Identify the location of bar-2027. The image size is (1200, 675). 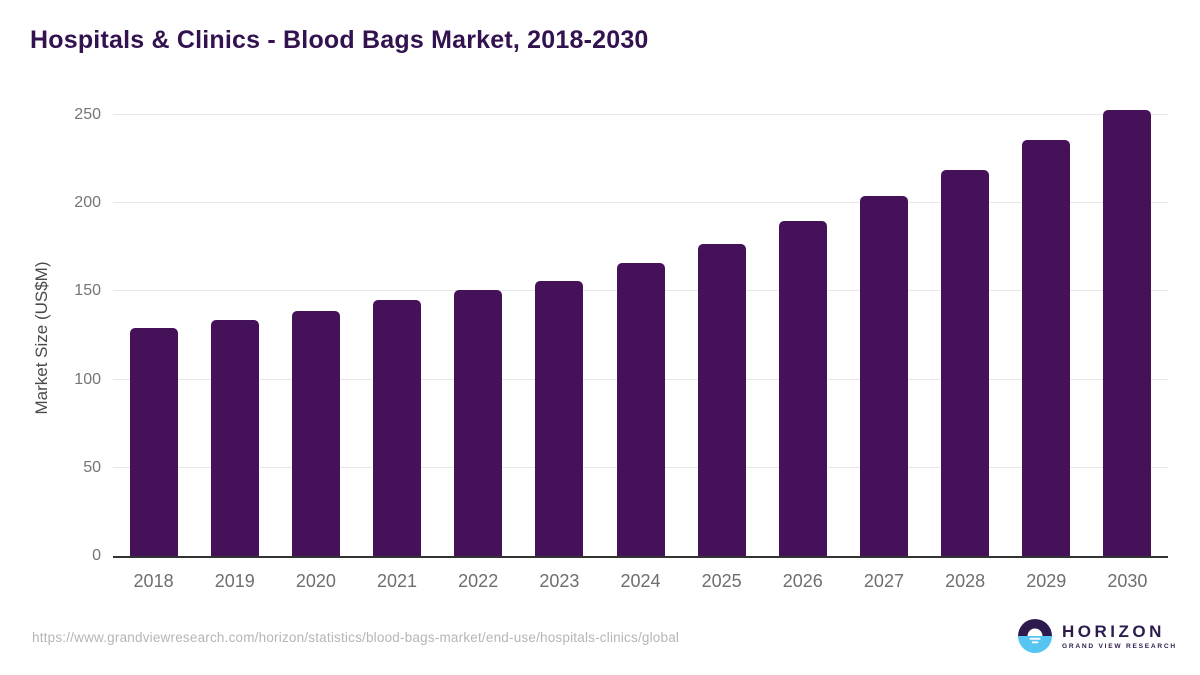
(883, 376).